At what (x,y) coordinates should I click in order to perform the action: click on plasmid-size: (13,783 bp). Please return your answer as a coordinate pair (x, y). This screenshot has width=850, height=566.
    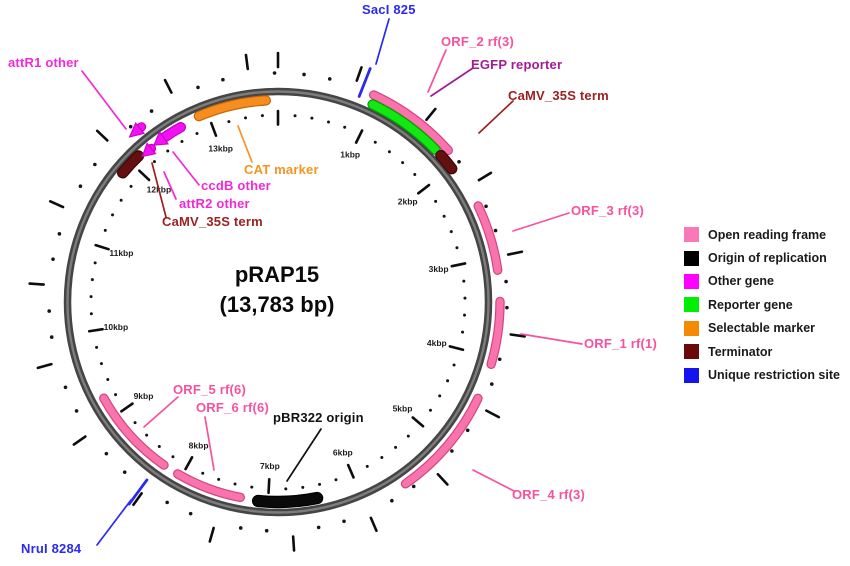
    Looking at the image, I should click on (277, 304).